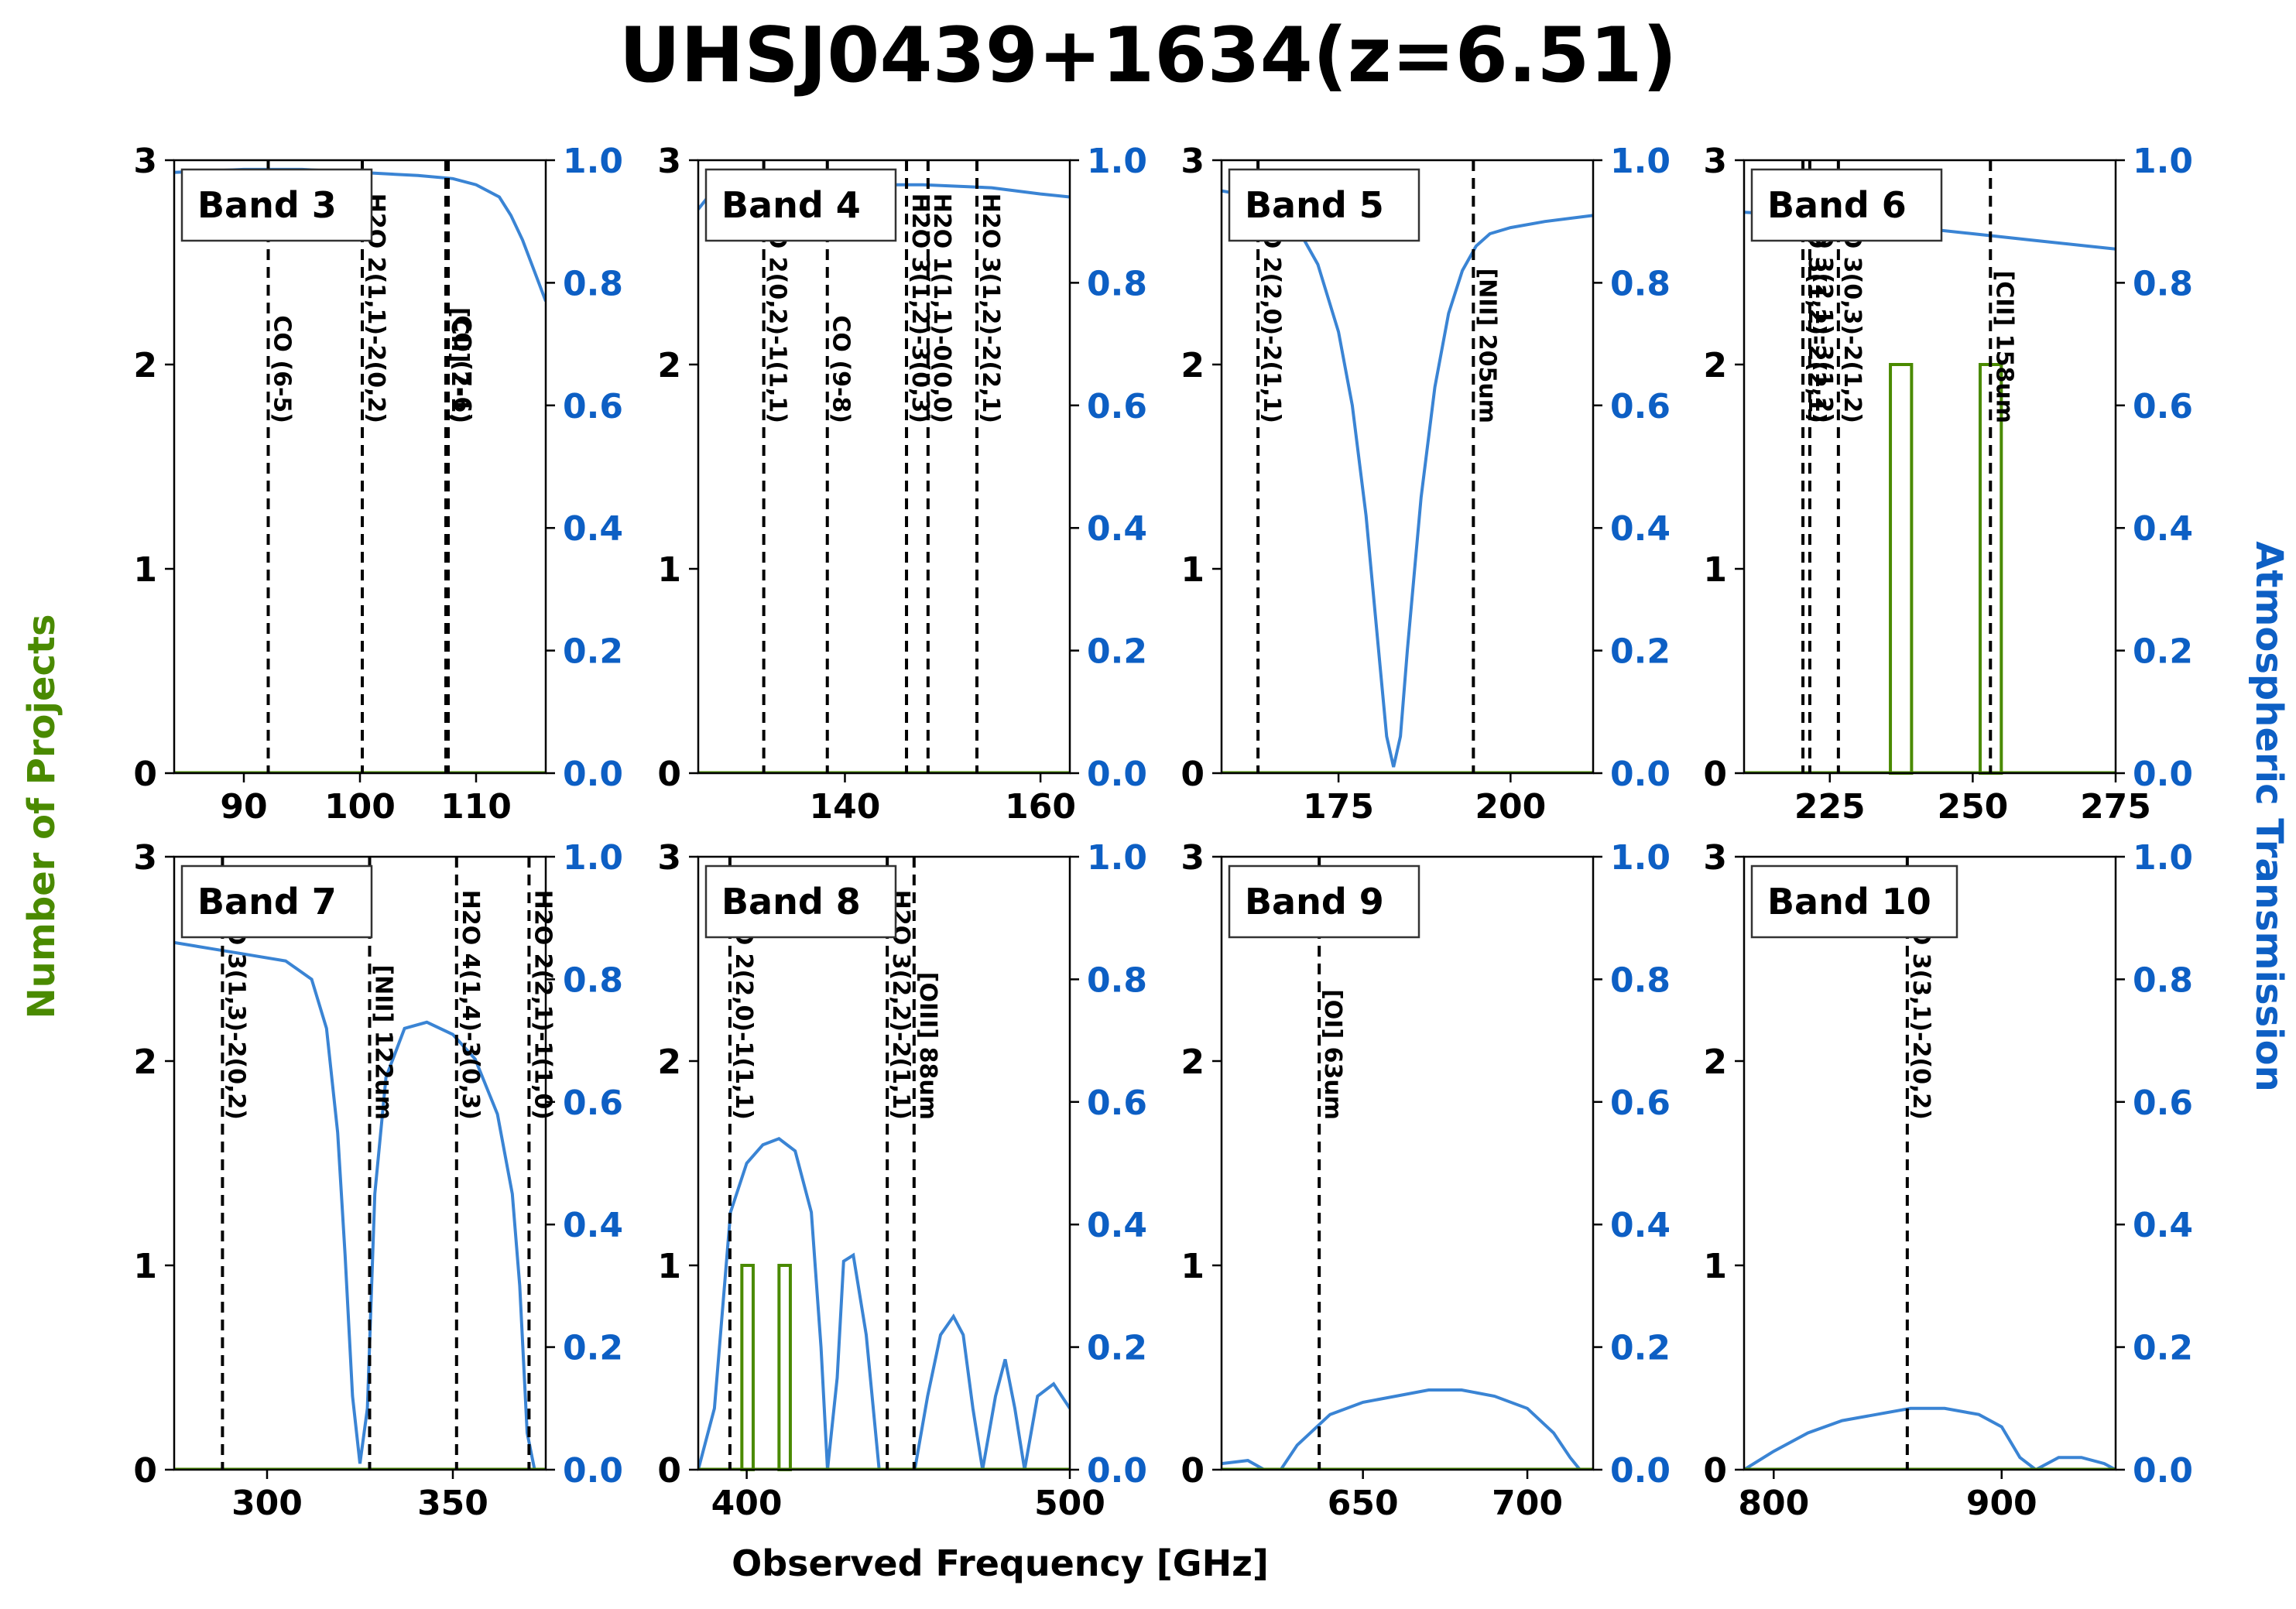 This screenshot has height=1609, width=2296. Describe the element at coordinates (1070, 1503) in the screenshot. I see `x-tick-label: 500` at that location.